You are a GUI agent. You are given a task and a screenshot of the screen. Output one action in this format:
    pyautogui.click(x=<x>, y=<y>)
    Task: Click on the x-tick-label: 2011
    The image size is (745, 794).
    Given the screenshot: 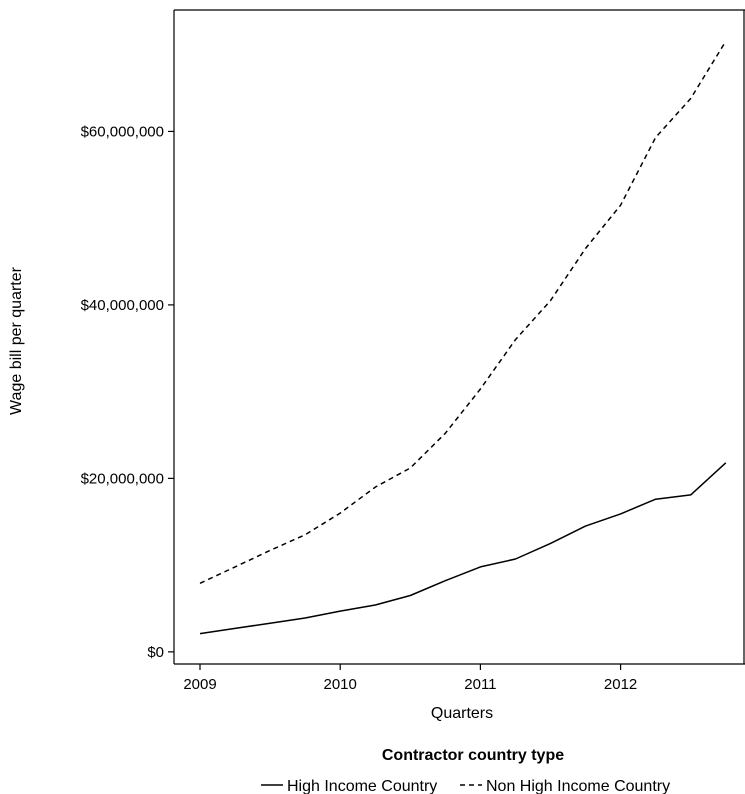 What is the action you would take?
    pyautogui.click(x=480, y=684)
    